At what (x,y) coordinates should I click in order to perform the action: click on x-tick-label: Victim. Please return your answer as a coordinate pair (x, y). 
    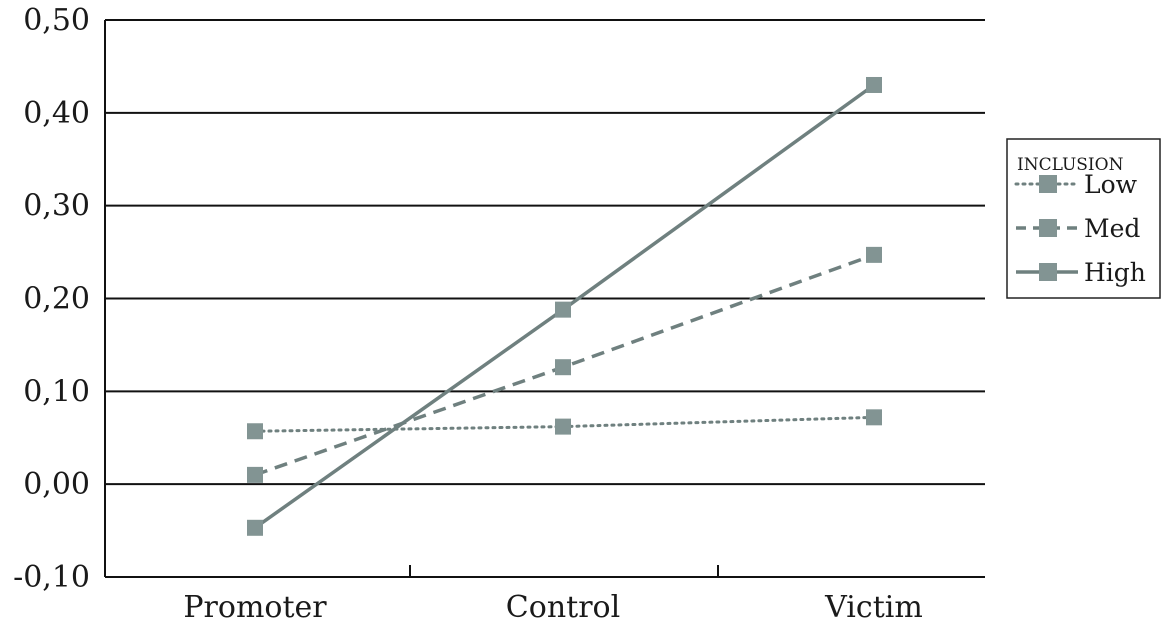
    Looking at the image, I should click on (873, 605).